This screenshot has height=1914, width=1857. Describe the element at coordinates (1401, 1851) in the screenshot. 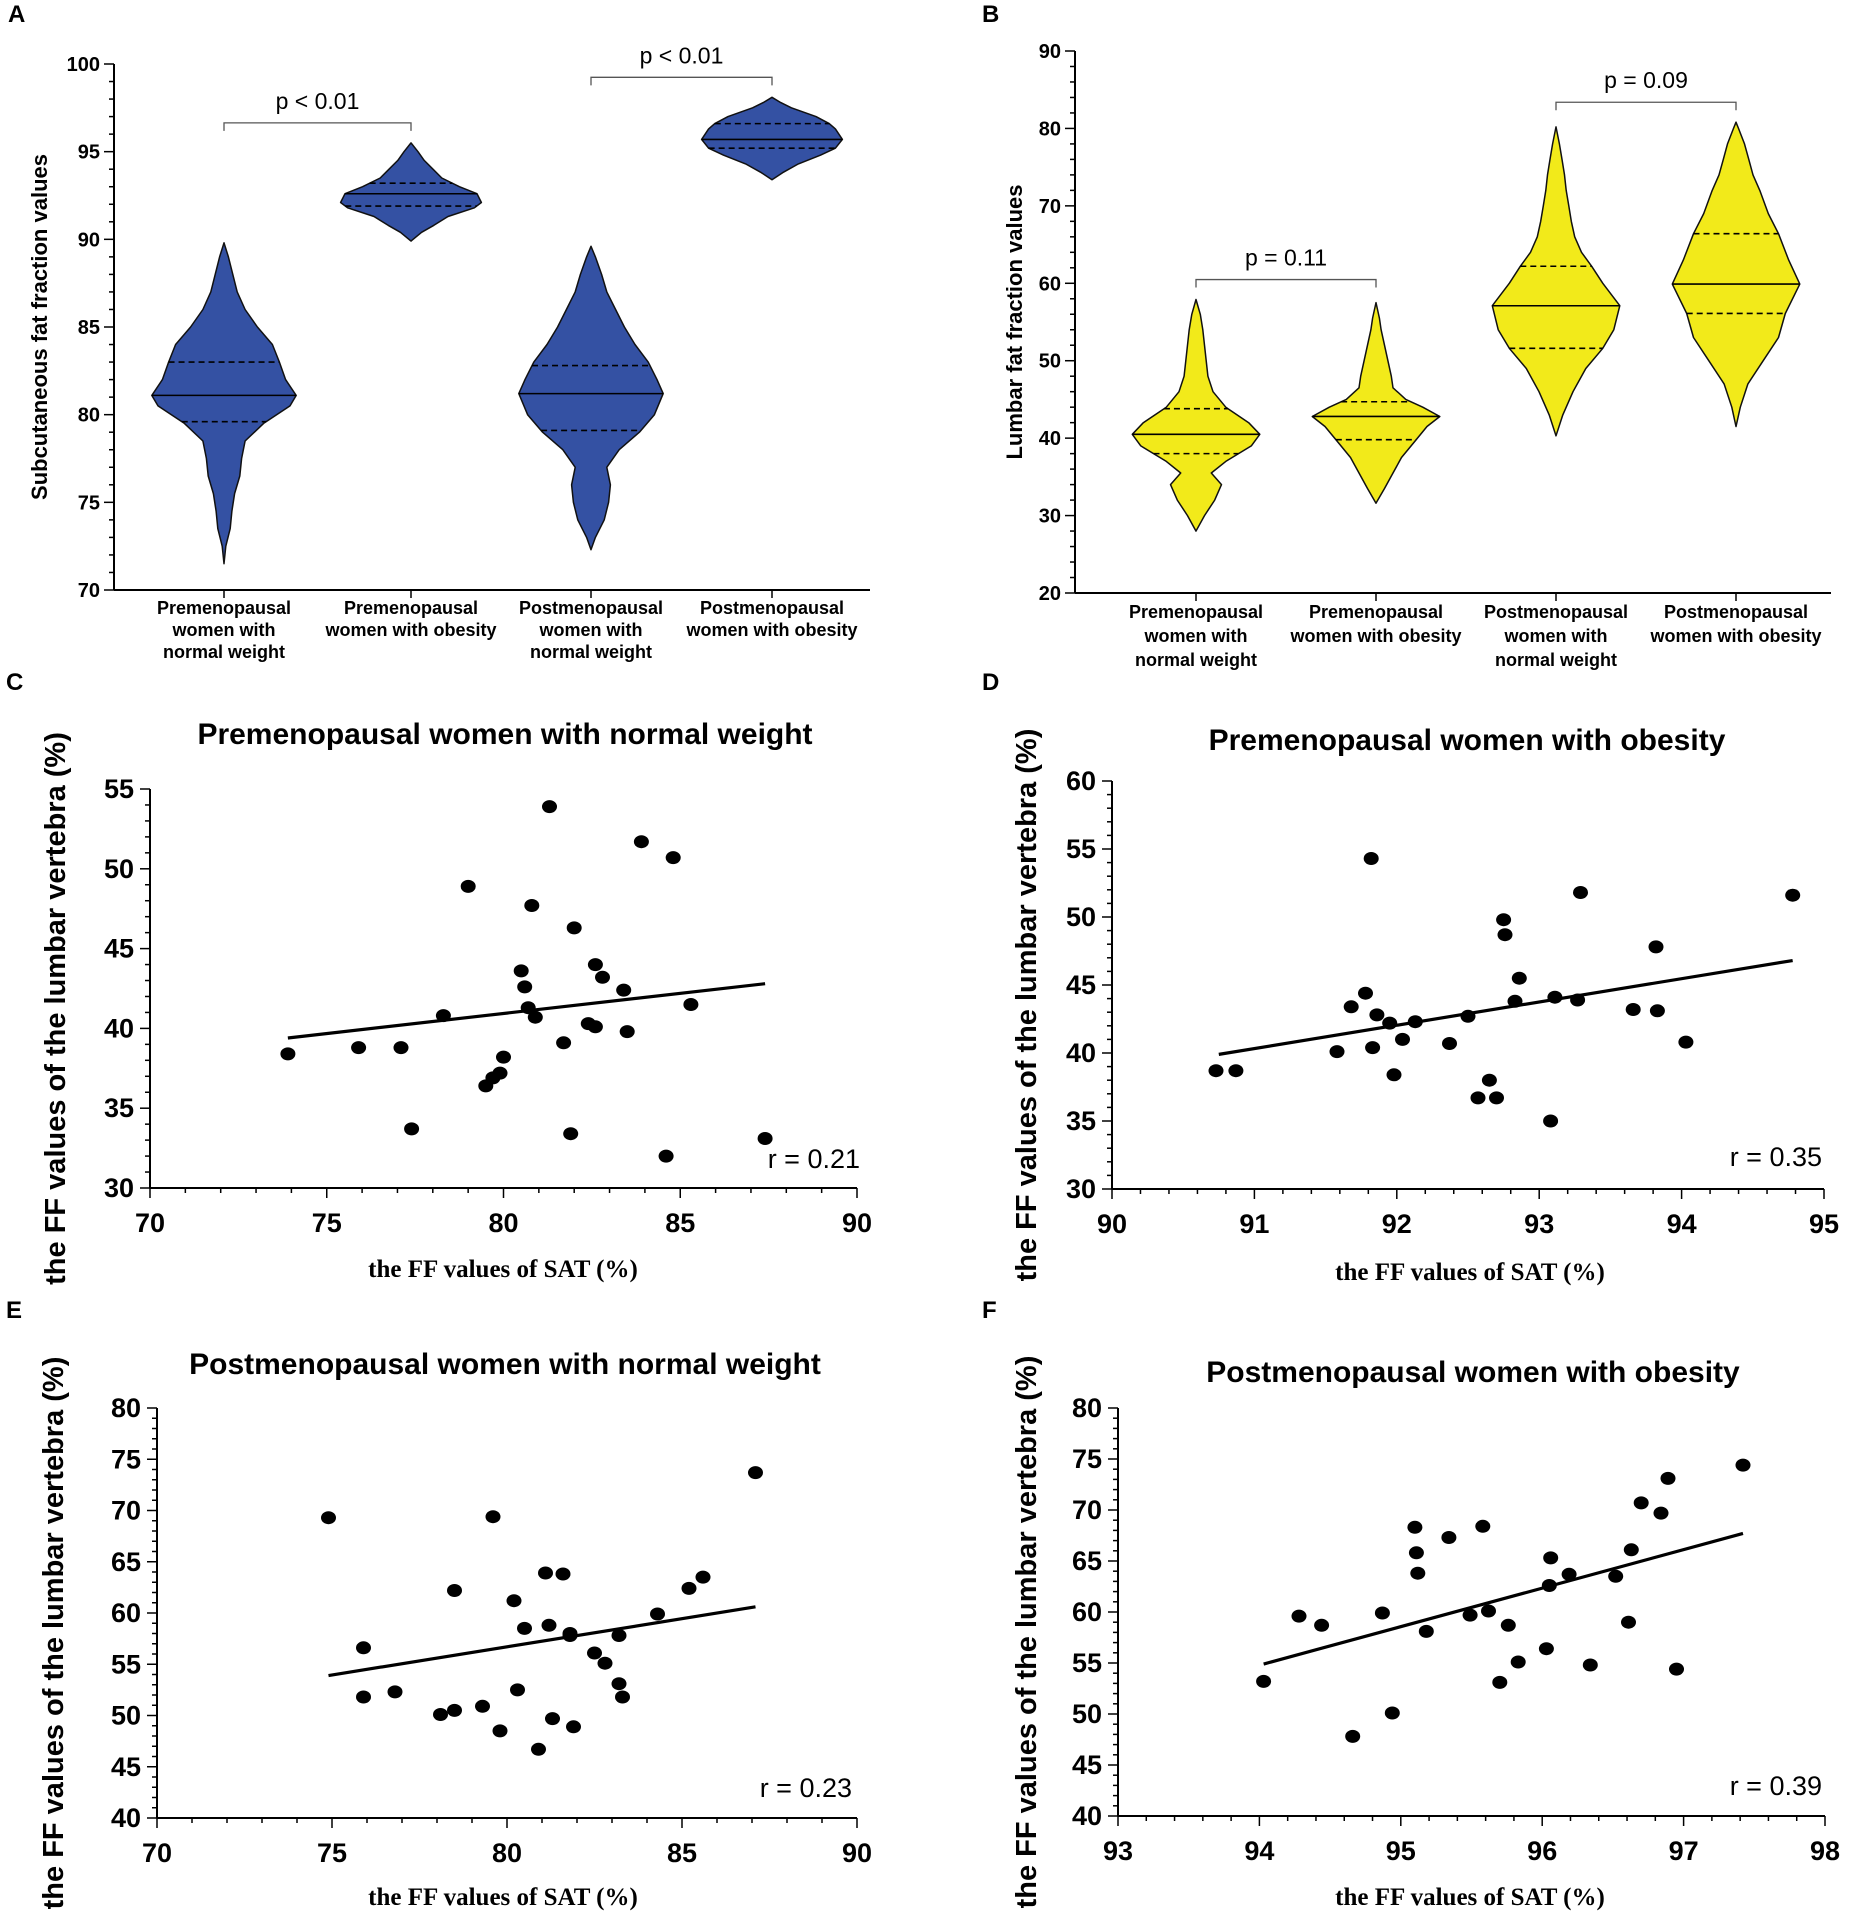

I see `x-tick-label: 95` at that location.